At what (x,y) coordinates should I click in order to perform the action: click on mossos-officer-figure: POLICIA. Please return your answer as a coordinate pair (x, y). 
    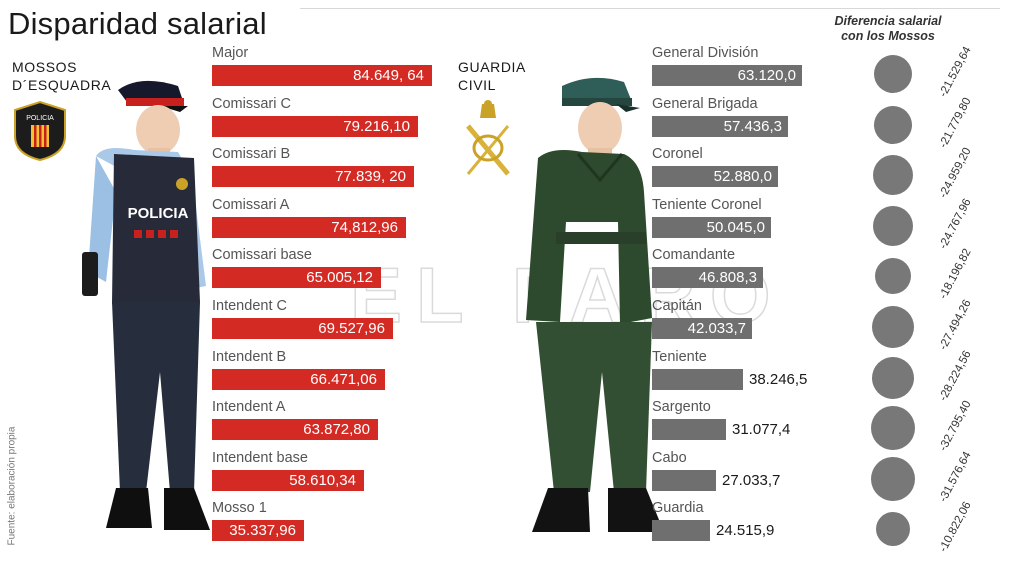
    Looking at the image, I should click on (146, 305).